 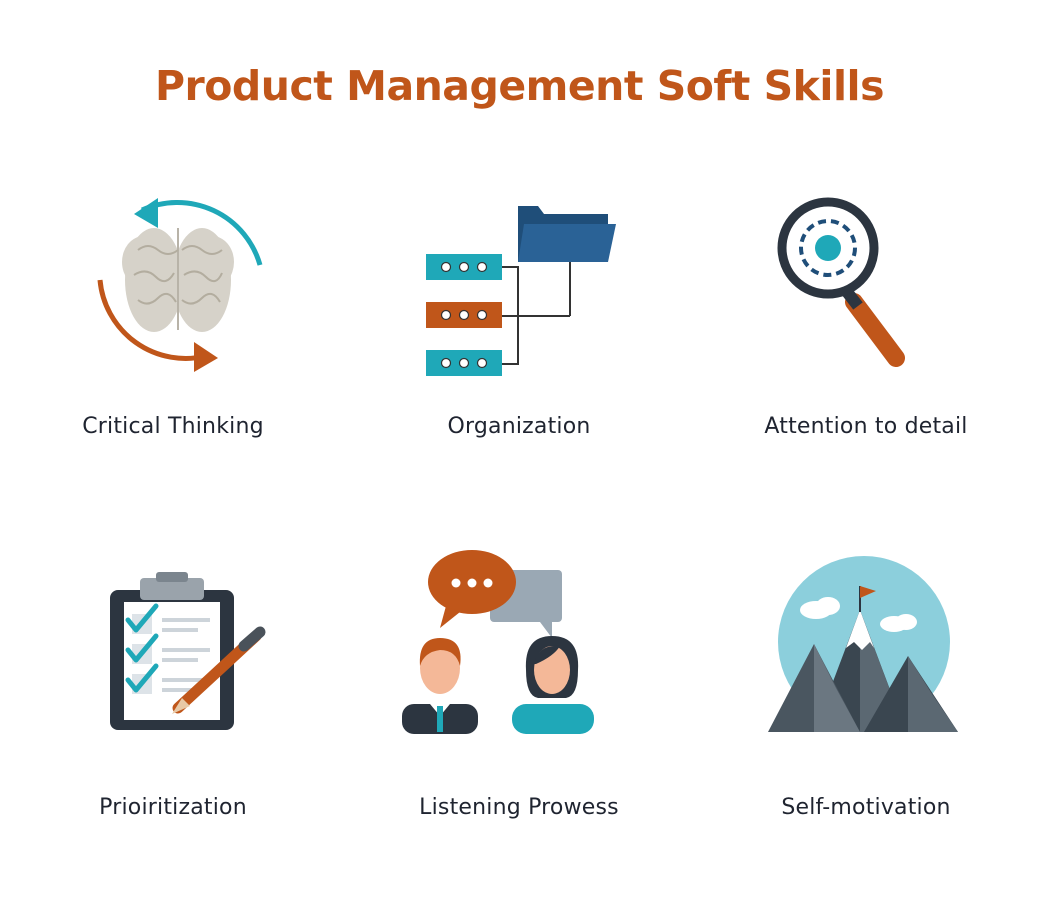 I want to click on clipboard-icon, so click(x=188, y=651).